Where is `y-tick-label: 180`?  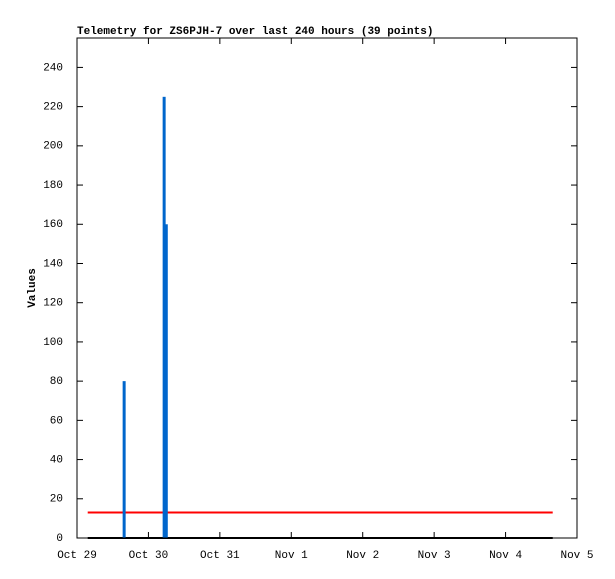 y-tick-label: 180 is located at coordinates (53, 186).